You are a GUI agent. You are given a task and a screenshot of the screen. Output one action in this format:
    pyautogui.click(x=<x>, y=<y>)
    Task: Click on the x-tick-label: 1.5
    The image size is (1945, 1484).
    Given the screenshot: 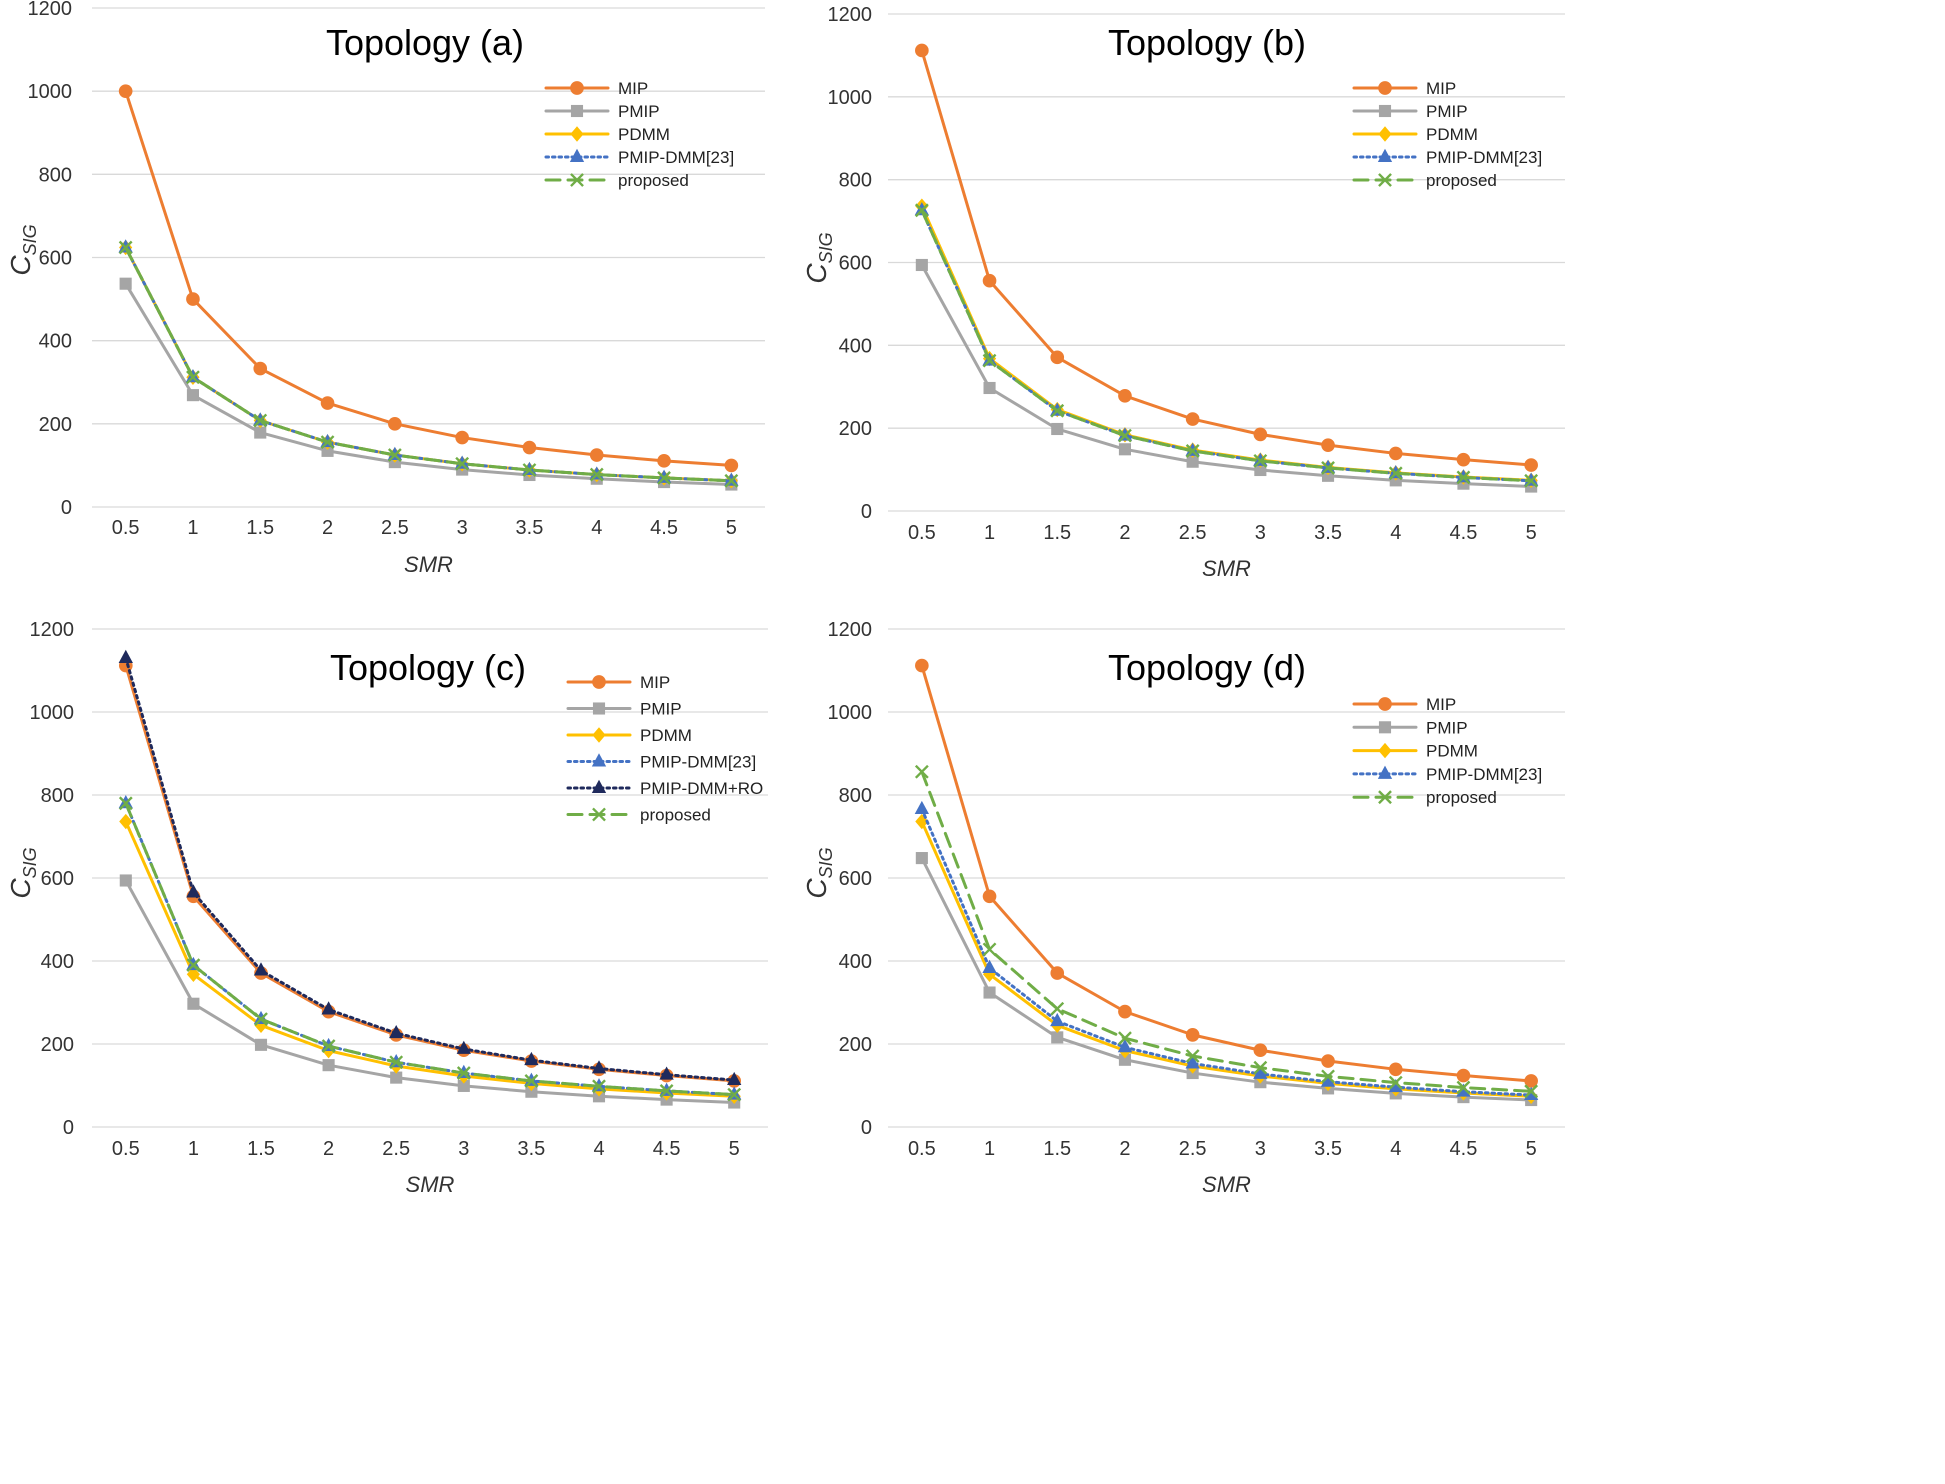 What is the action you would take?
    pyautogui.click(x=261, y=1149)
    